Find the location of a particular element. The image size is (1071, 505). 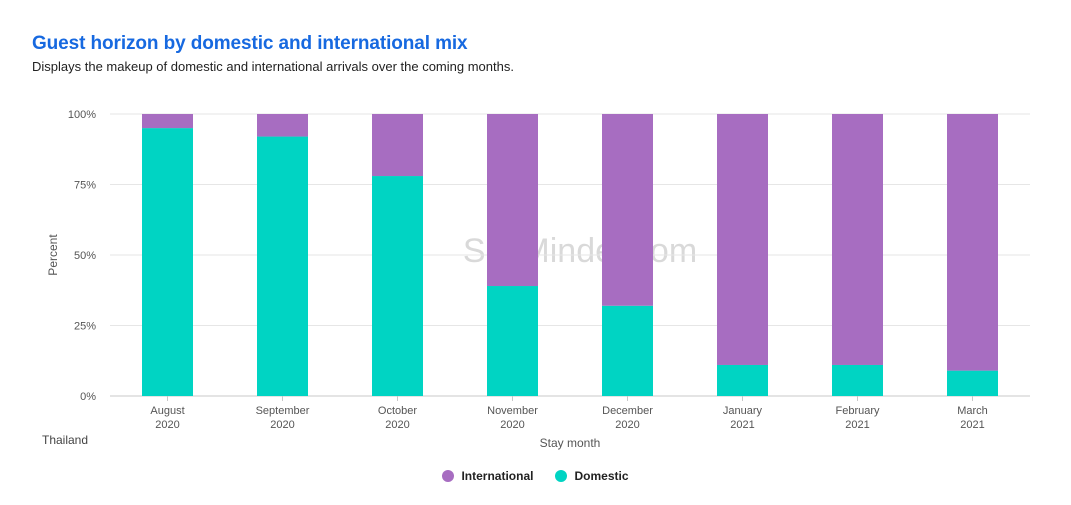

legend: International Domestic is located at coordinates (535, 476).